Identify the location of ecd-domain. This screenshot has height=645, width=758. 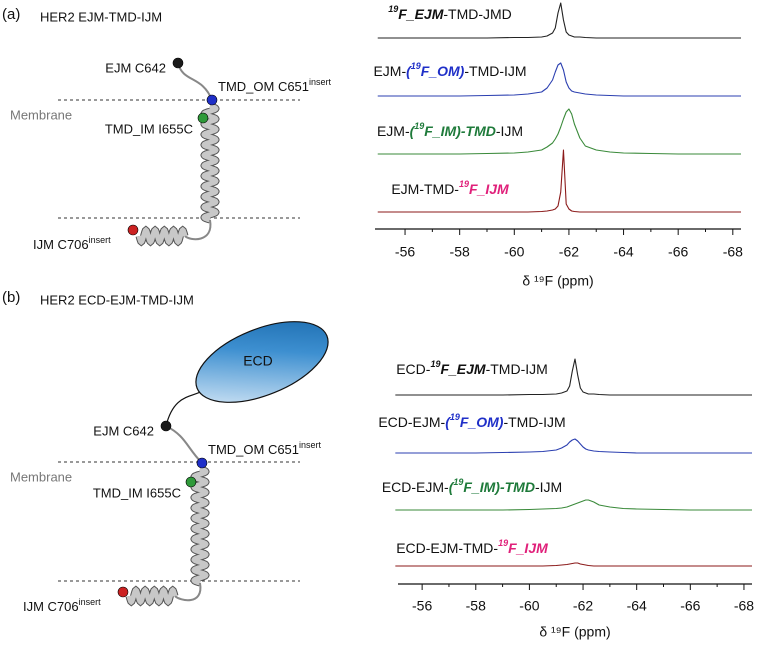
(262, 362).